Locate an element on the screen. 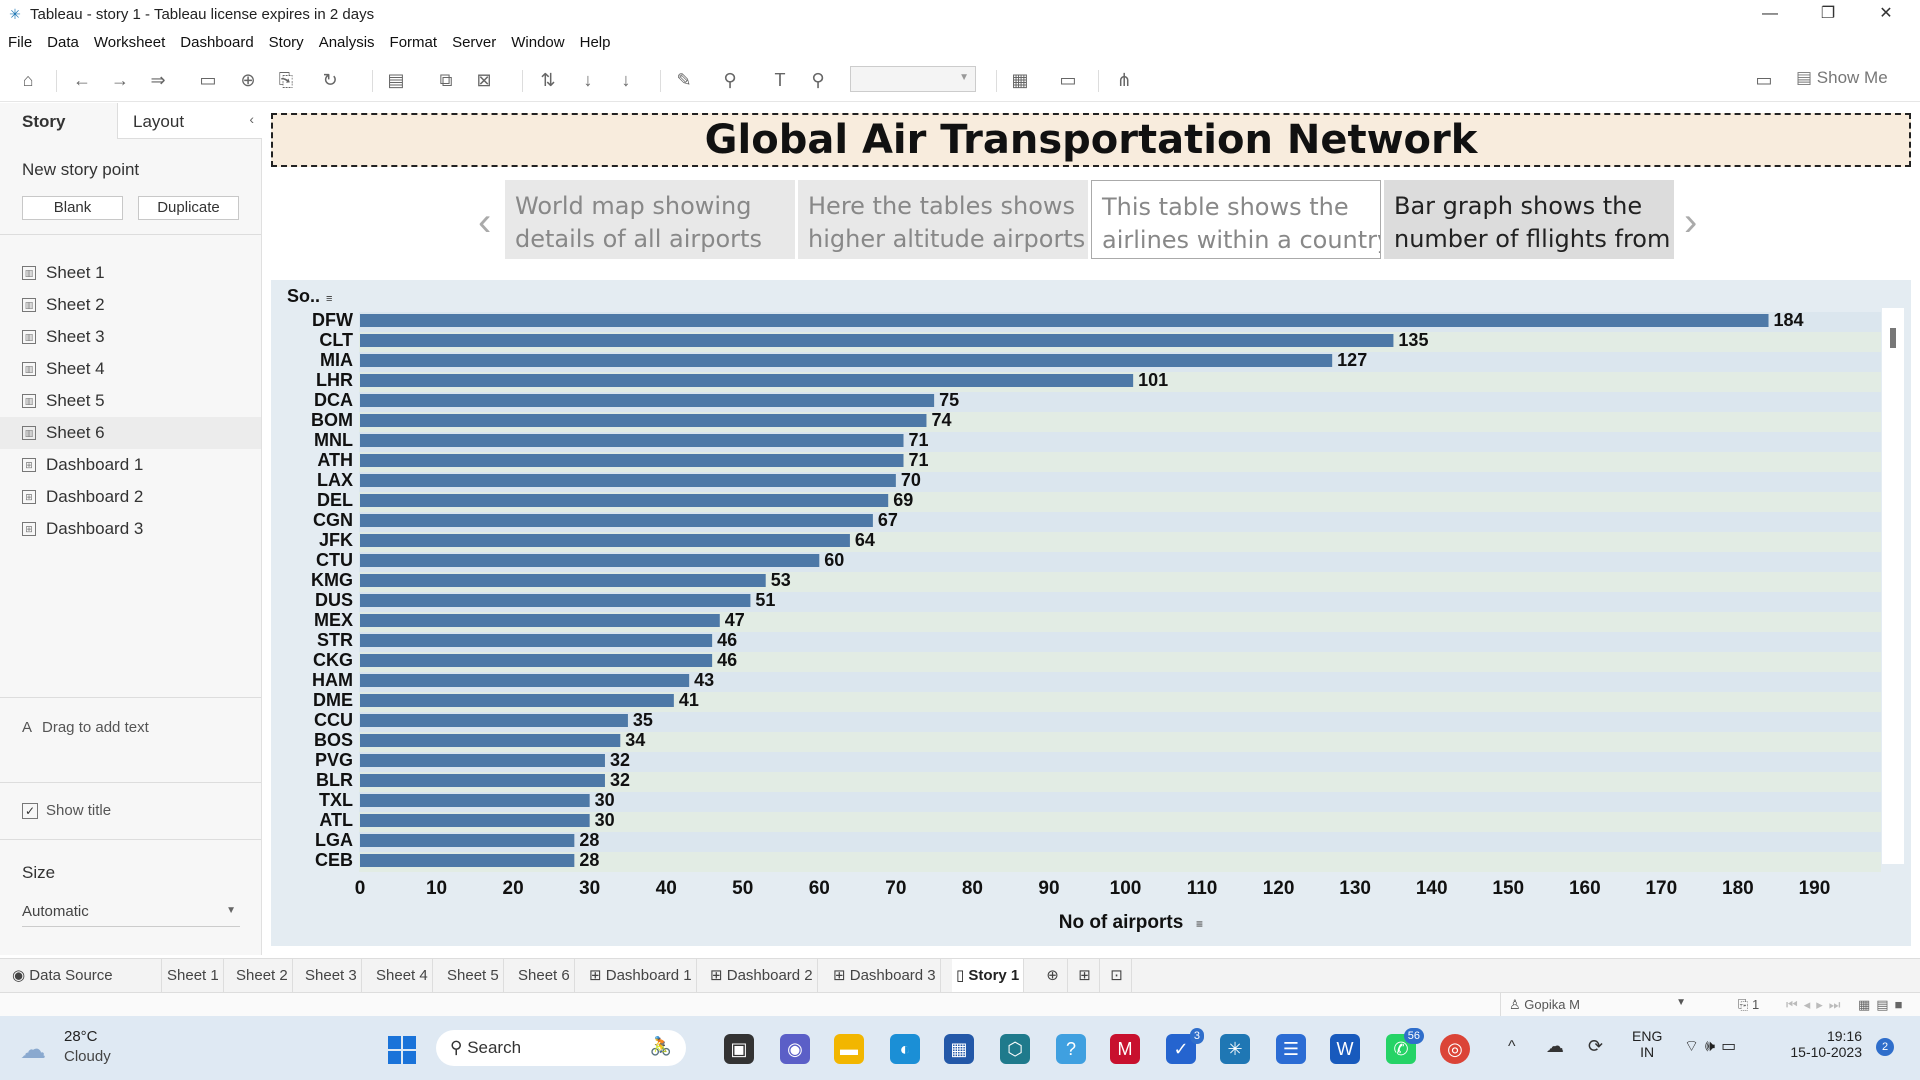 This screenshot has width=1920, height=1080. menu-data: Data is located at coordinates (63, 42).